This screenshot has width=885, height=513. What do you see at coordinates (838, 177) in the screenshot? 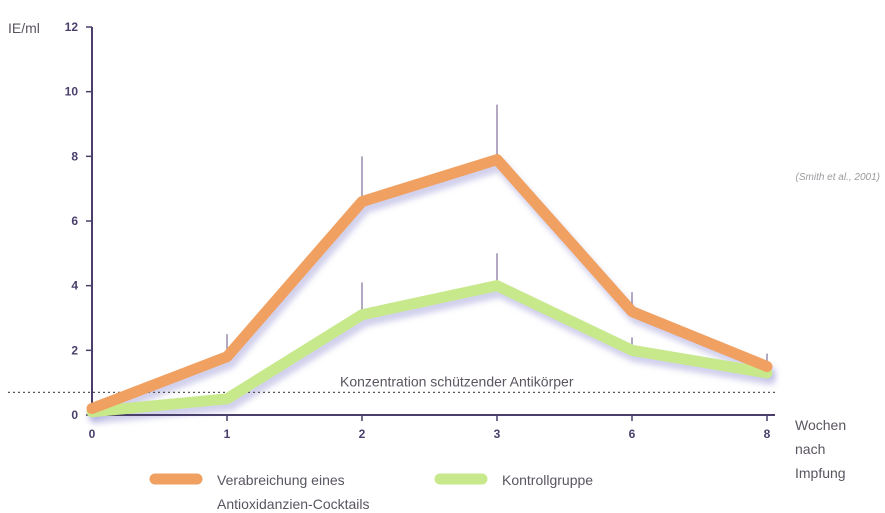
I see `source-citation: (Smith et al., 2001)` at bounding box center [838, 177].